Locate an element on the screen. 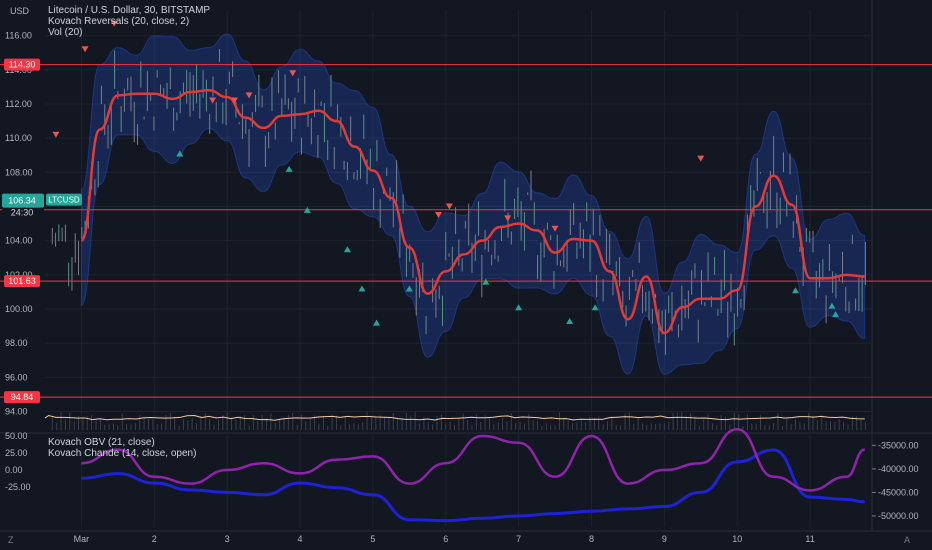 Image resolution: width=932 pixels, height=550 pixels. price-label-bg is located at coordinates (23, 200).